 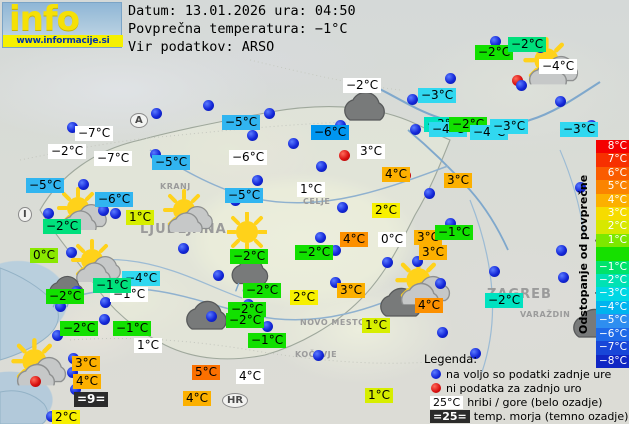 I want to click on legend-station-dot-icon, so click(x=436, y=388).